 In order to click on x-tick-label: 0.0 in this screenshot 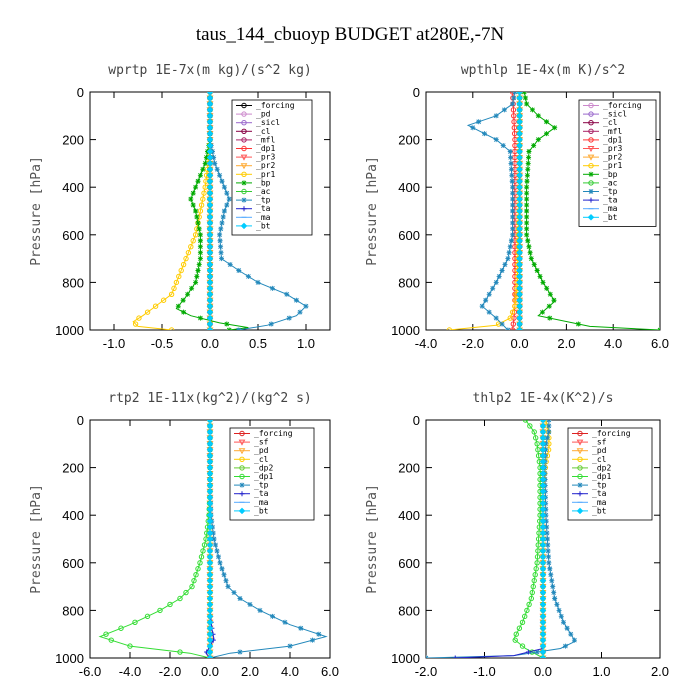, I will do `click(543, 671)`.